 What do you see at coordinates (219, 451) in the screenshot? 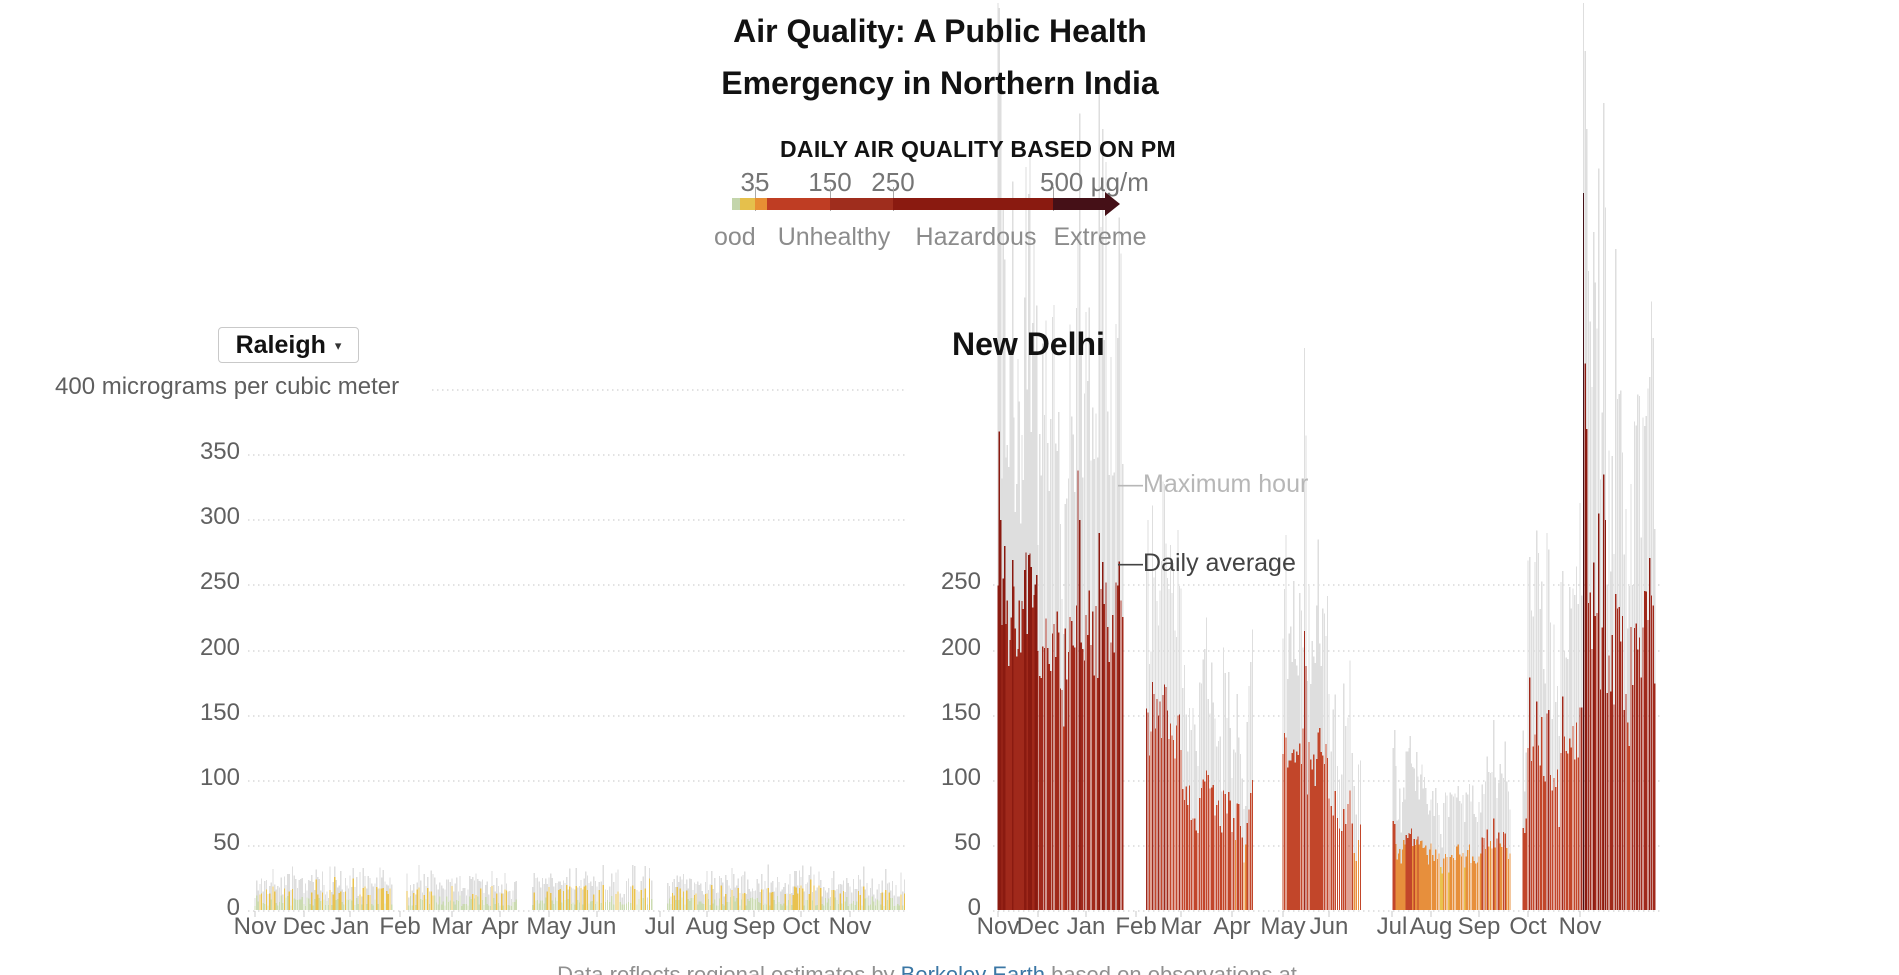
I see `raleigh-y-tick-label: 350` at bounding box center [219, 451].